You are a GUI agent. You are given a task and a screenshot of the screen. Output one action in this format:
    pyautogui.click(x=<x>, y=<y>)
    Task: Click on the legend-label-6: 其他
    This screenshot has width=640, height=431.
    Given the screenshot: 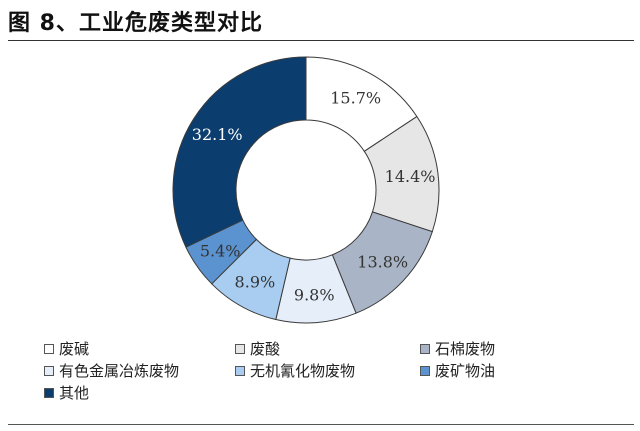 What is the action you would take?
    pyautogui.click(x=74, y=393)
    